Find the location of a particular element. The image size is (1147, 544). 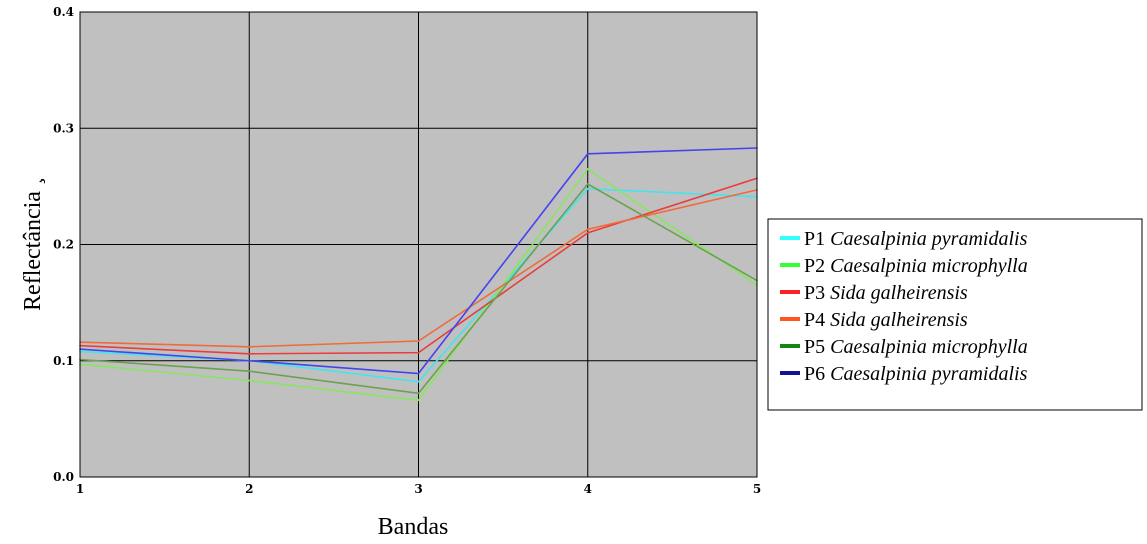

legend-item-p4: P4 Sida galheirensis is located at coordinates (874, 320).